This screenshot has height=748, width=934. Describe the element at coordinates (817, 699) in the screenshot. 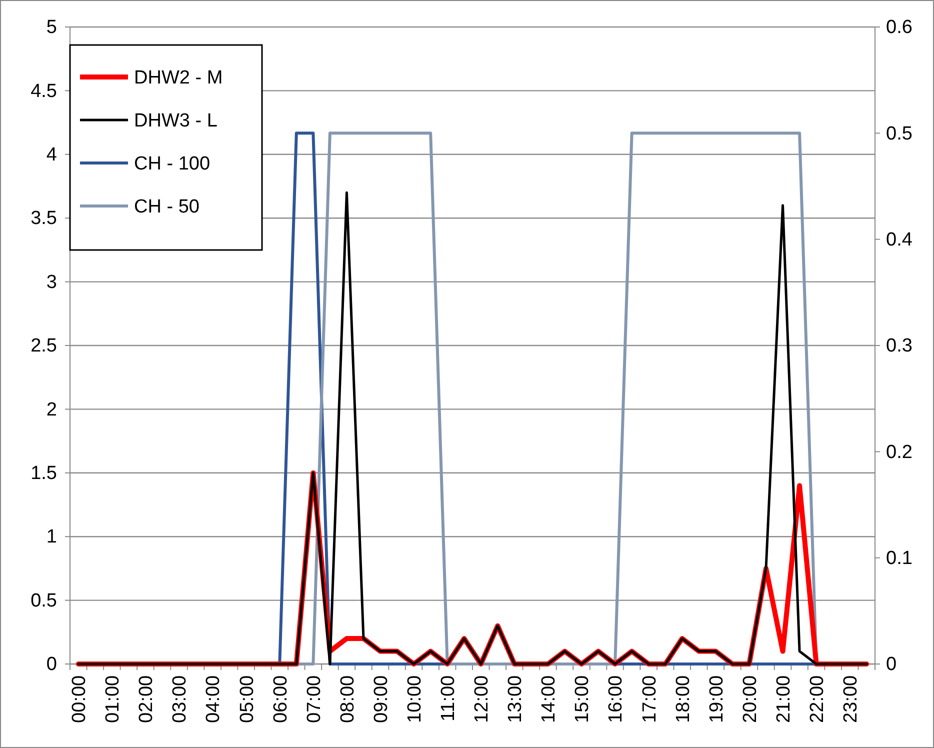

I see `x-tick-label: 22:00` at that location.